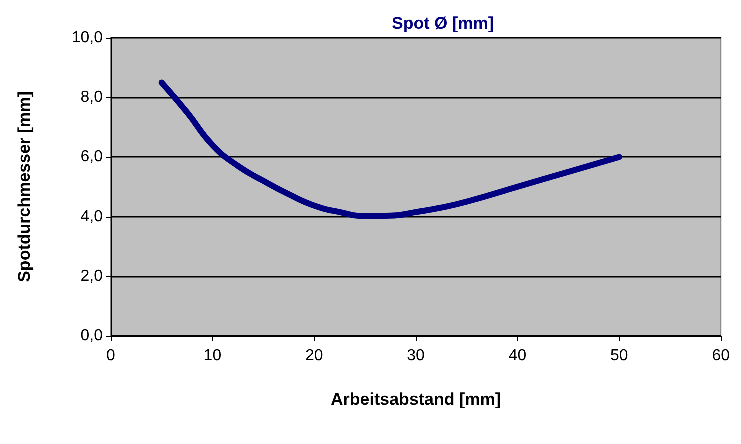 The image size is (741, 444). Describe the element at coordinates (92, 97) in the screenshot. I see `y-tick-label: 8,0` at that location.